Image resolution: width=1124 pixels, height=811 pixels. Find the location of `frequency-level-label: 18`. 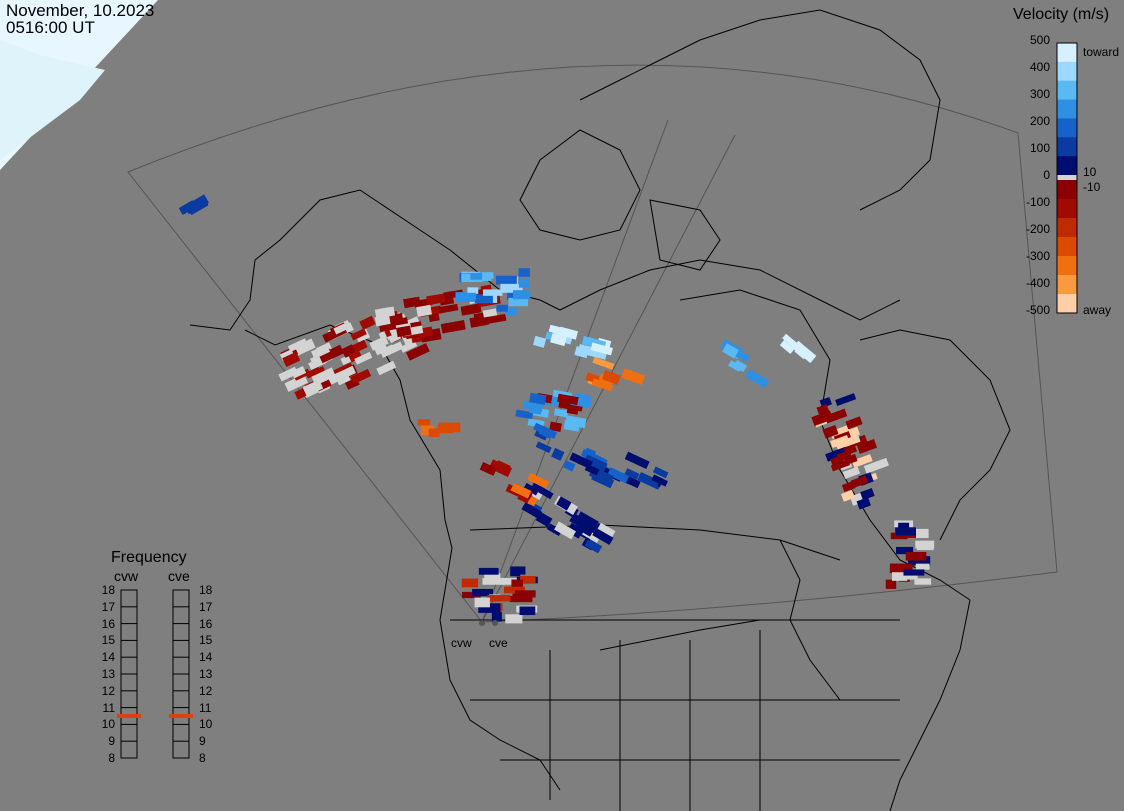

frequency-level-label: 18 is located at coordinates (108, 590).